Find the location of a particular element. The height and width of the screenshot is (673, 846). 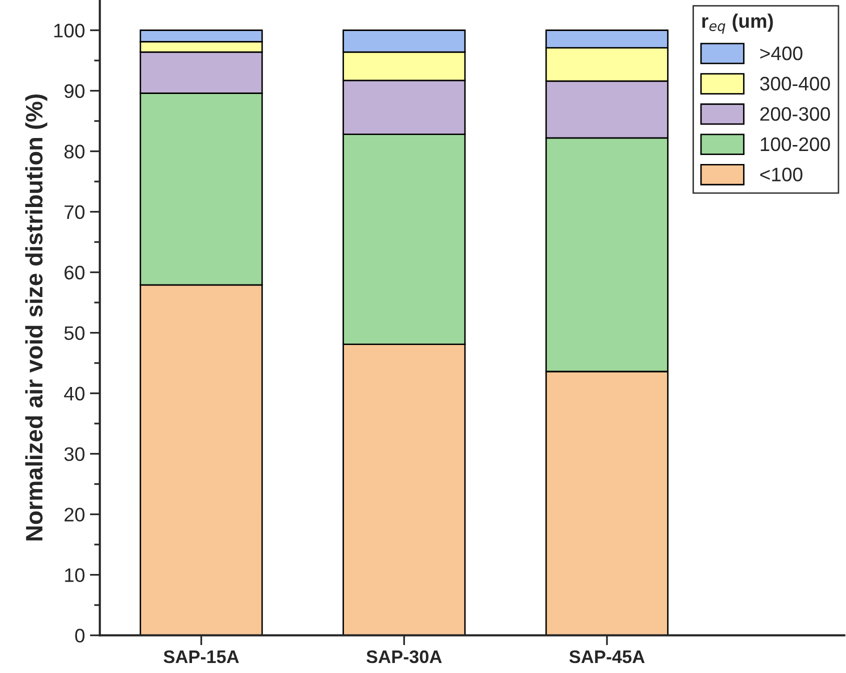

legend-label: 300-400 is located at coordinates (795, 83).